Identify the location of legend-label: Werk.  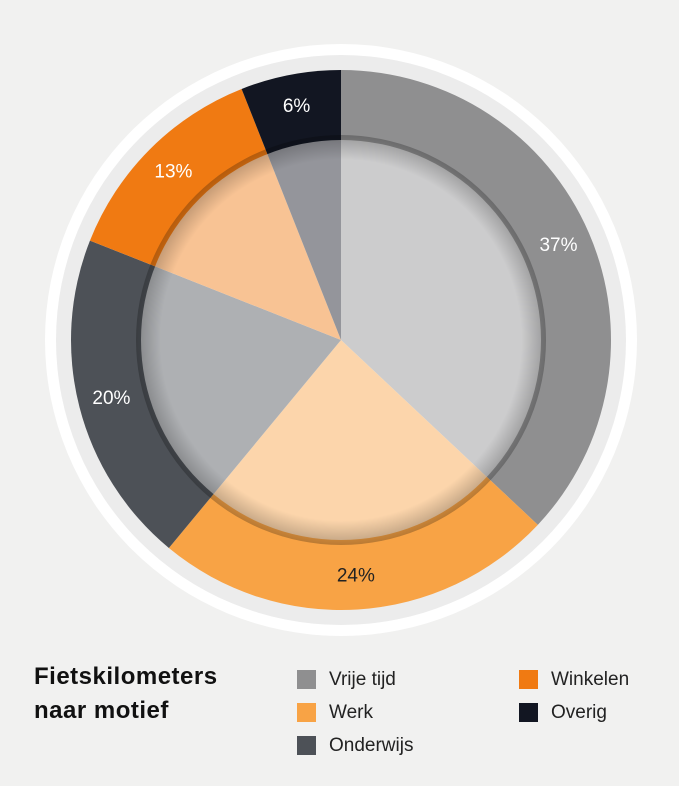
(351, 712).